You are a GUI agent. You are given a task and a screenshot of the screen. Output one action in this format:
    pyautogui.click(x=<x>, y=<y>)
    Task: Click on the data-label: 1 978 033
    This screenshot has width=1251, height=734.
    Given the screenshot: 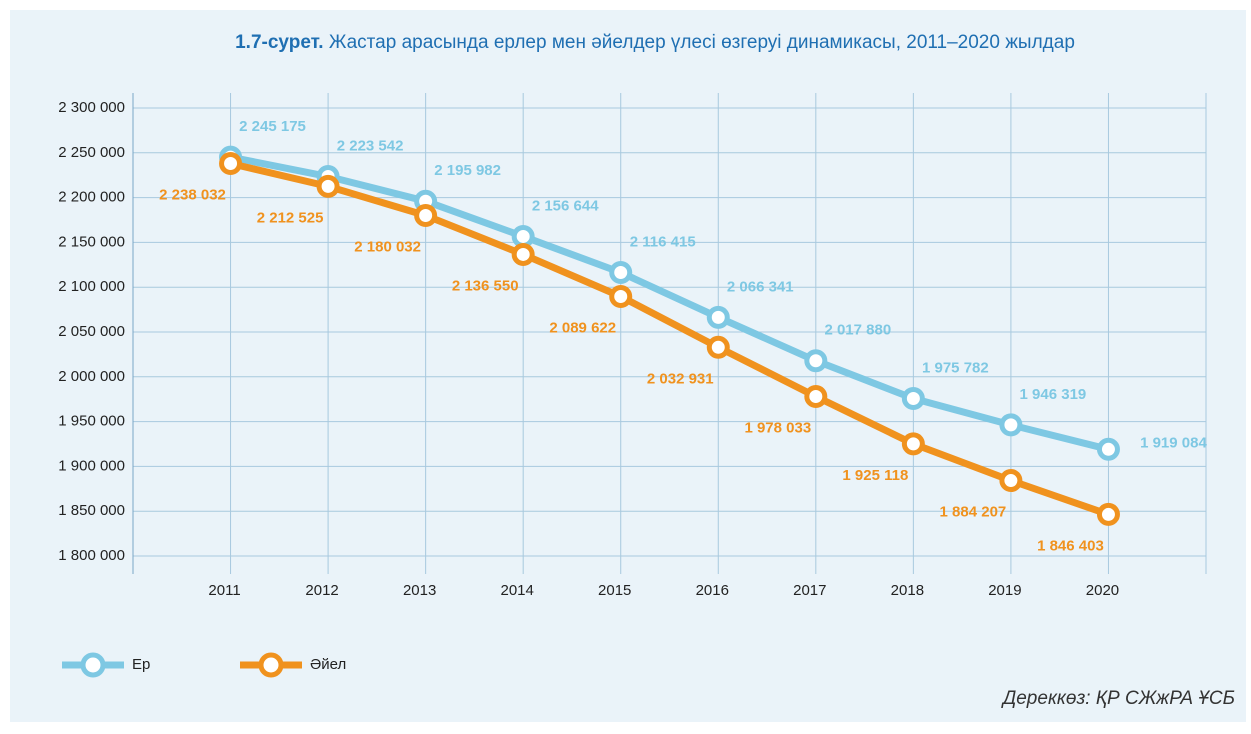 What is the action you would take?
    pyautogui.click(x=777, y=427)
    